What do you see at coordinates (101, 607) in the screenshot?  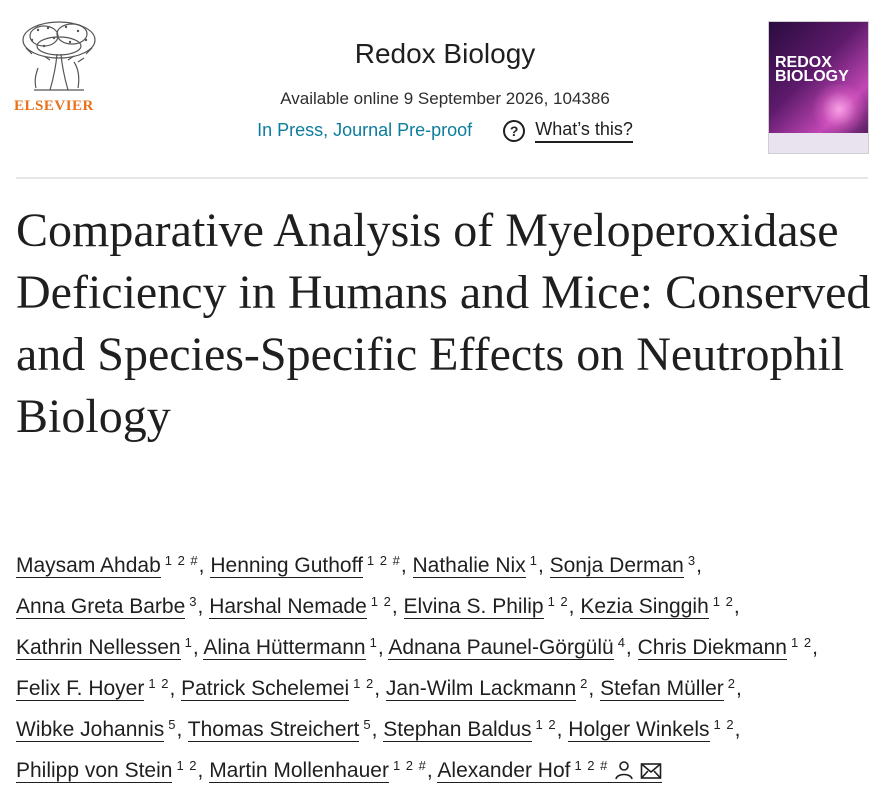 I see `author-name: Anna Greta Barbe` at bounding box center [101, 607].